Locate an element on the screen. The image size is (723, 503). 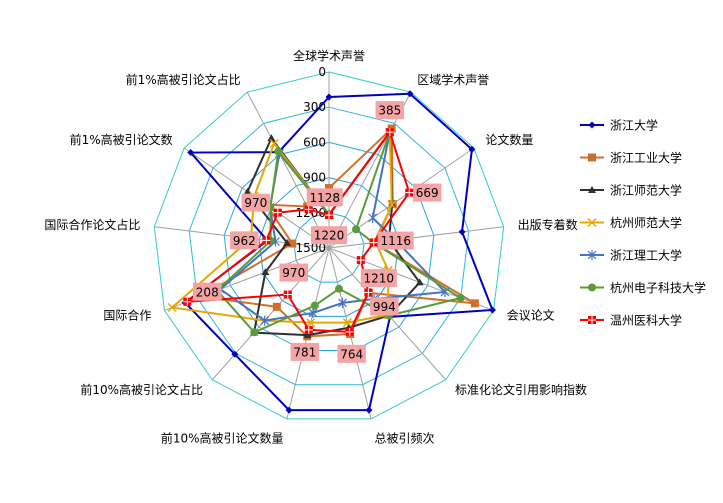
radial-tick-label: 300 is located at coordinates (314, 107).